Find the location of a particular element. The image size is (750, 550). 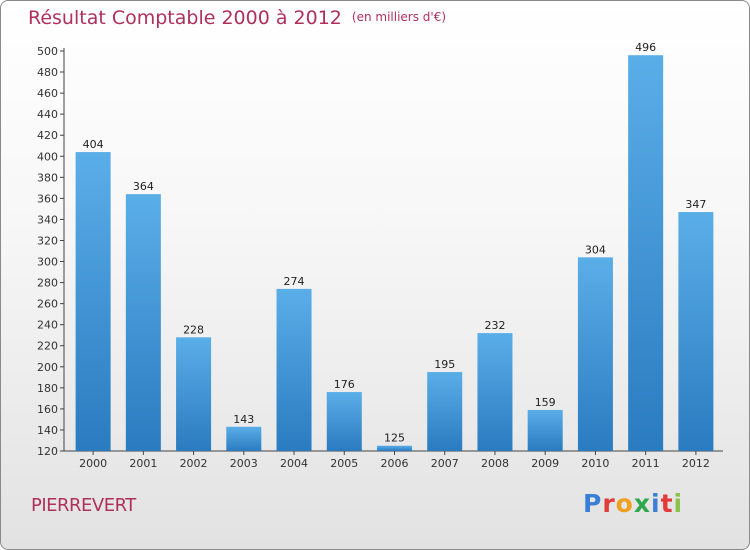

y-tick-label: 400 is located at coordinates (47, 156).